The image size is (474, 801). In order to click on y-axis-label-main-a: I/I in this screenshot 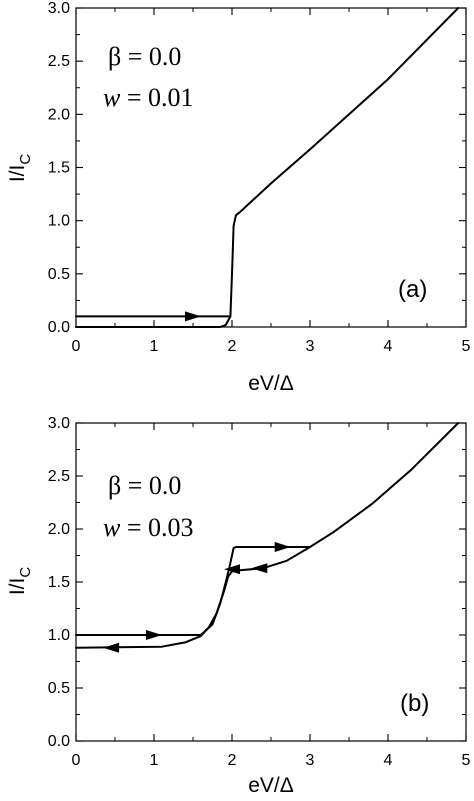, I will do `click(17, 174)`.